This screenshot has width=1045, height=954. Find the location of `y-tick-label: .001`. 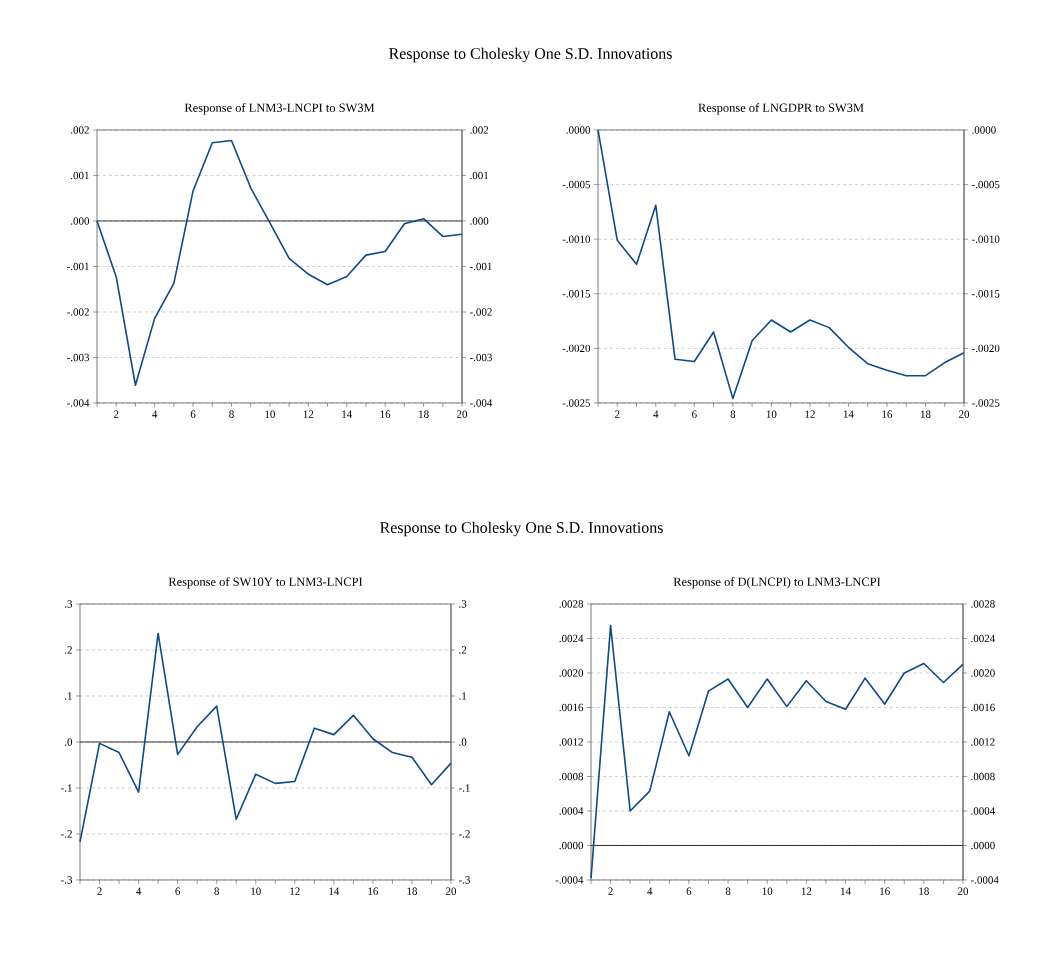

y-tick-label: .001 is located at coordinates (80, 175).